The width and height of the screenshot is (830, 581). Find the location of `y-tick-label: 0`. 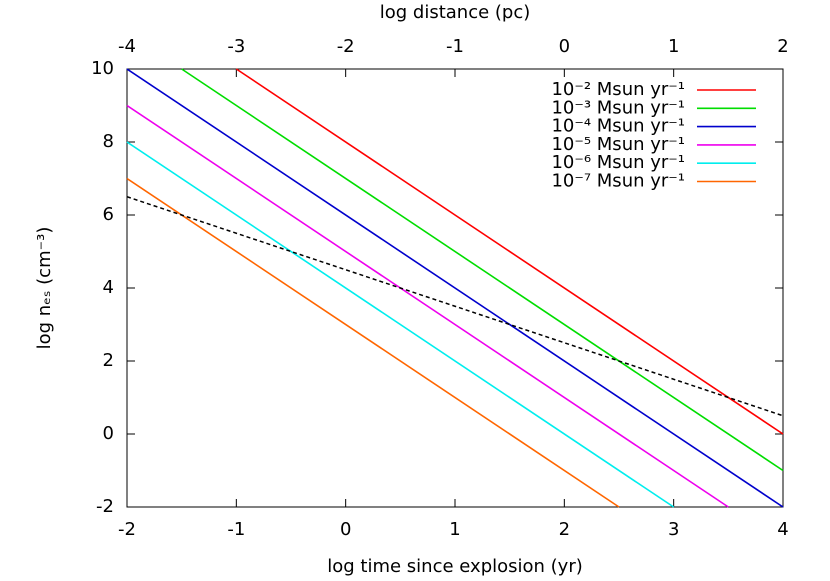

y-tick-label: 0 is located at coordinates (108, 433).